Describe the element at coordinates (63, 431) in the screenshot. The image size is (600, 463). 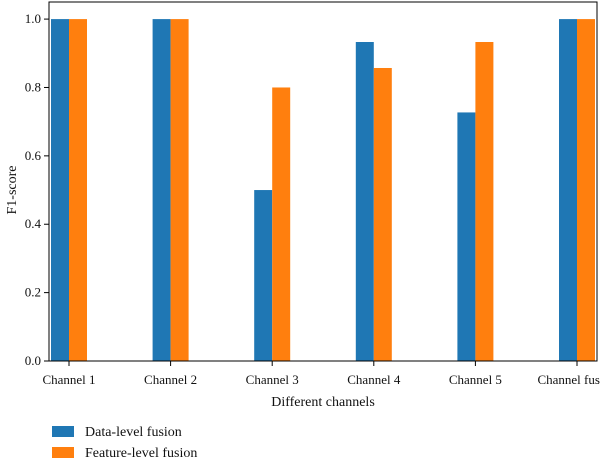
I see `legend-swatch-data-level` at that location.